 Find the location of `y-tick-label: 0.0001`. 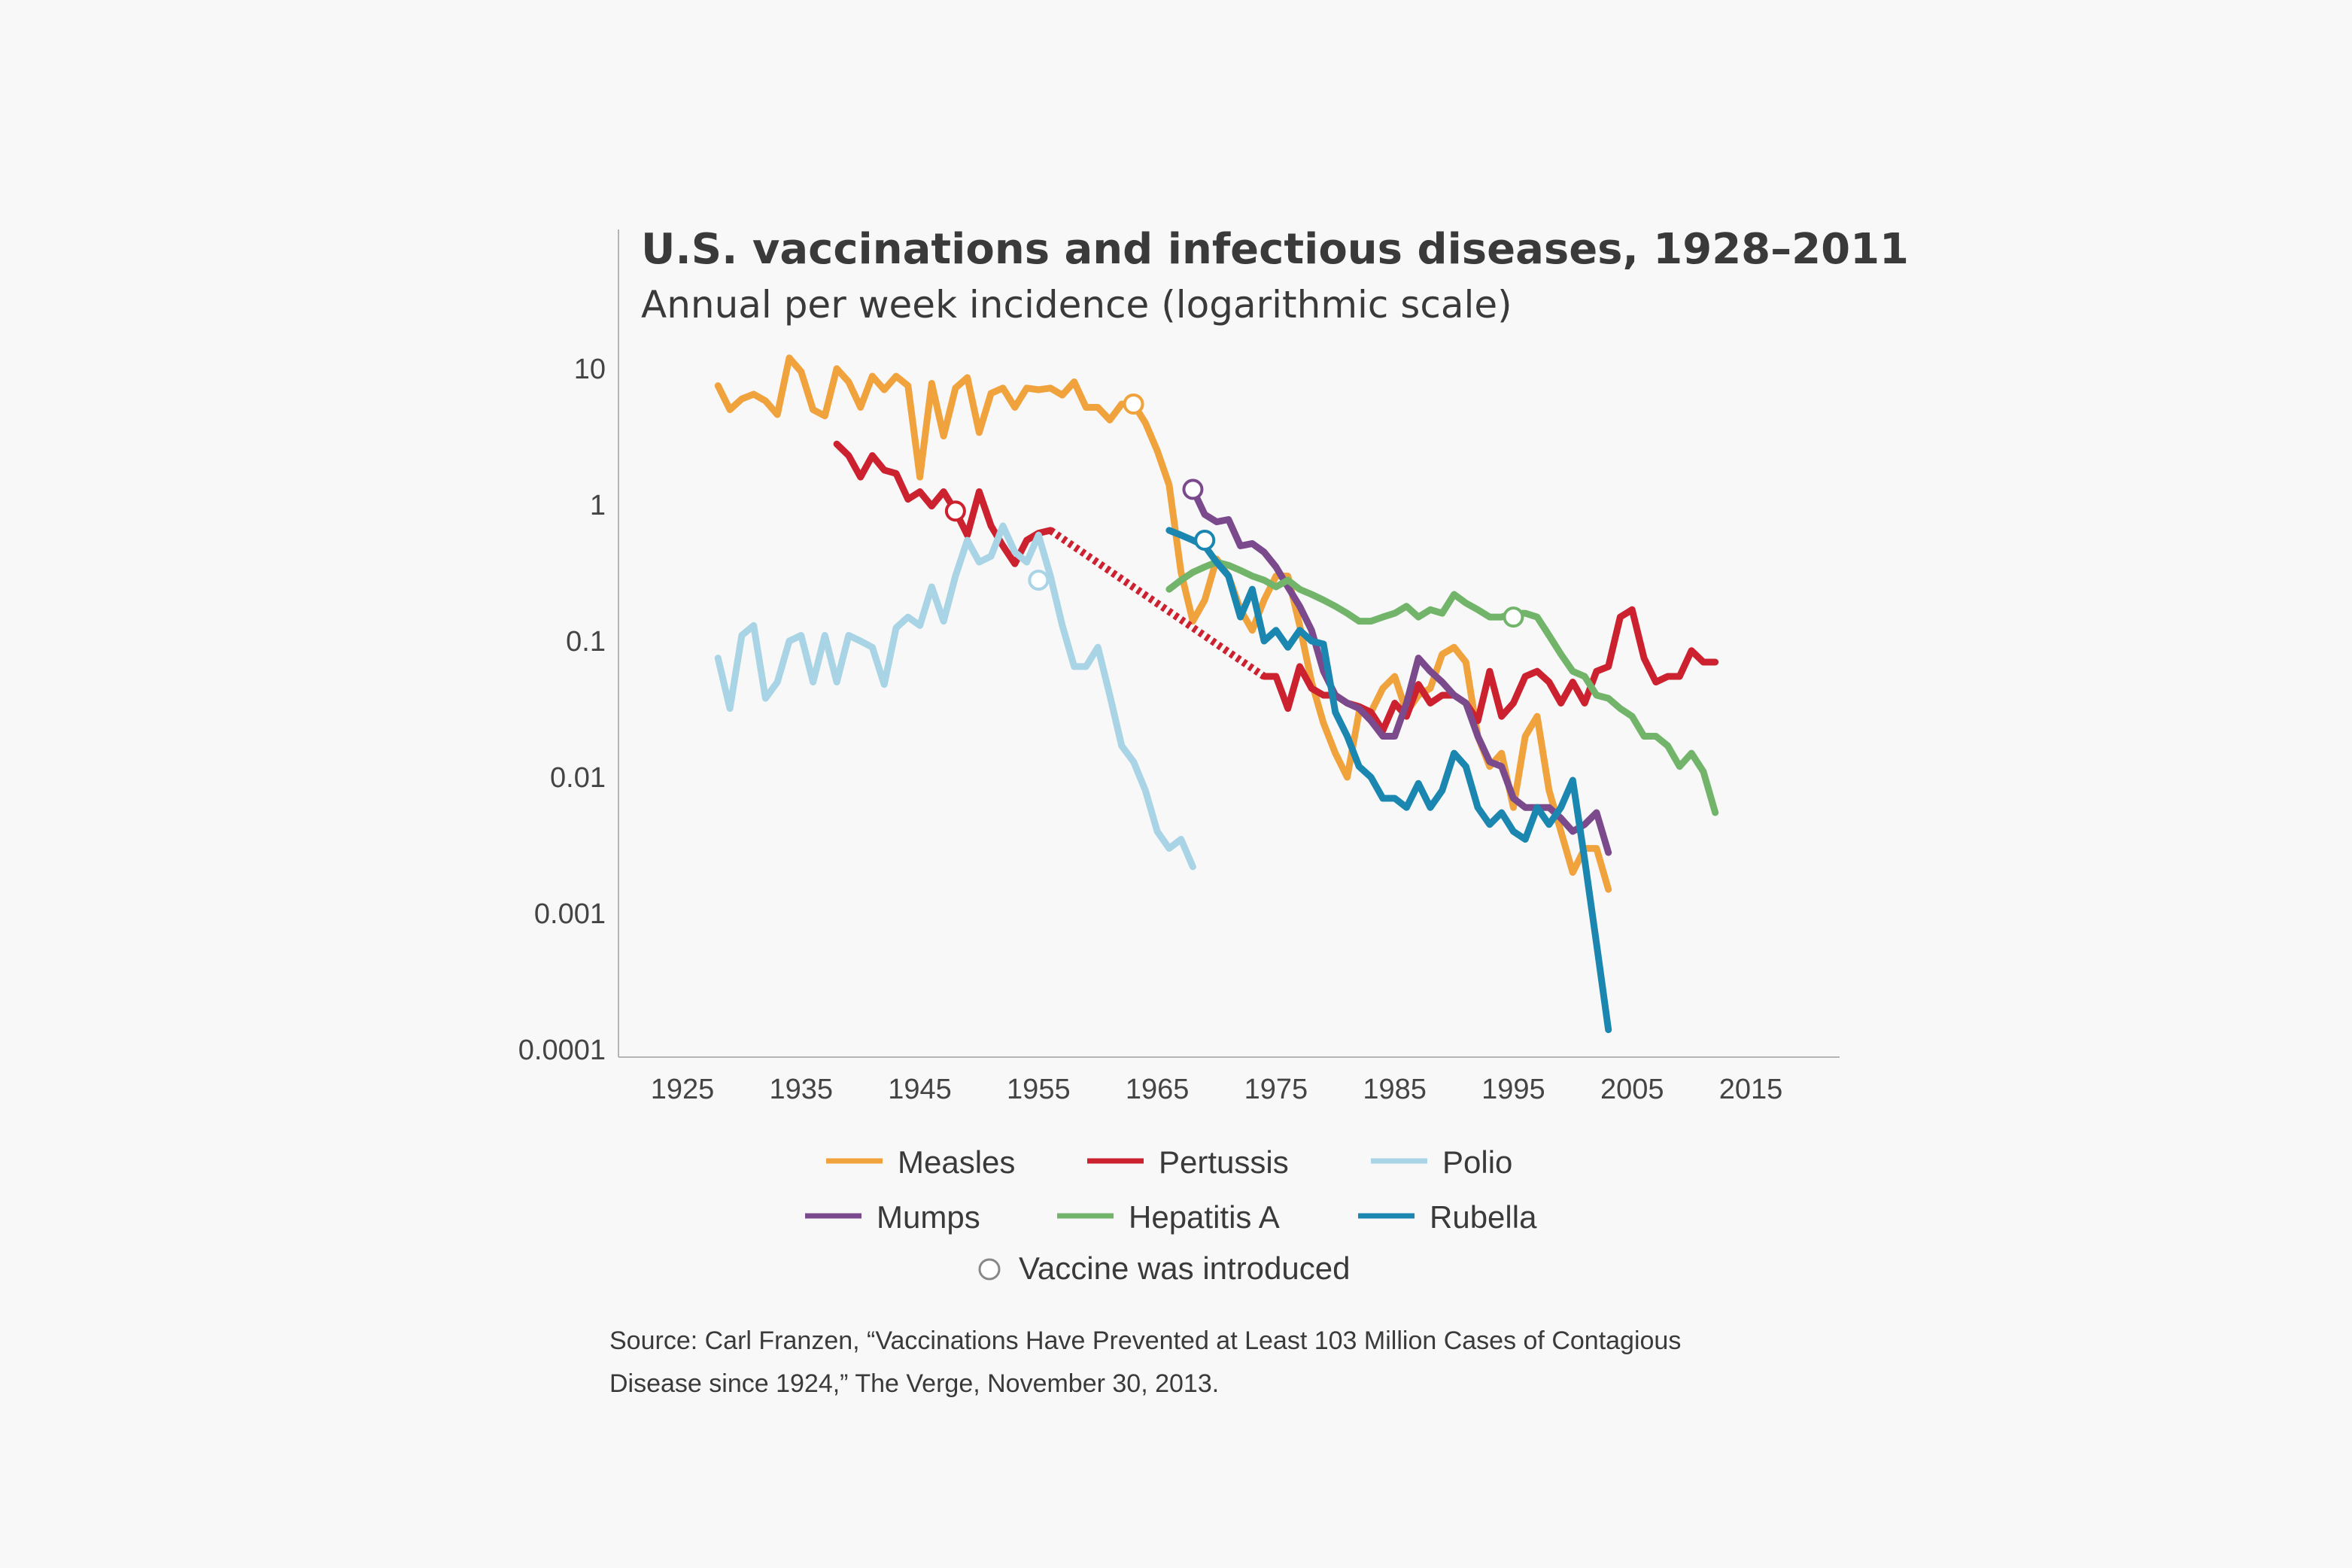

y-tick-label: 0.0001 is located at coordinates (562, 1050).